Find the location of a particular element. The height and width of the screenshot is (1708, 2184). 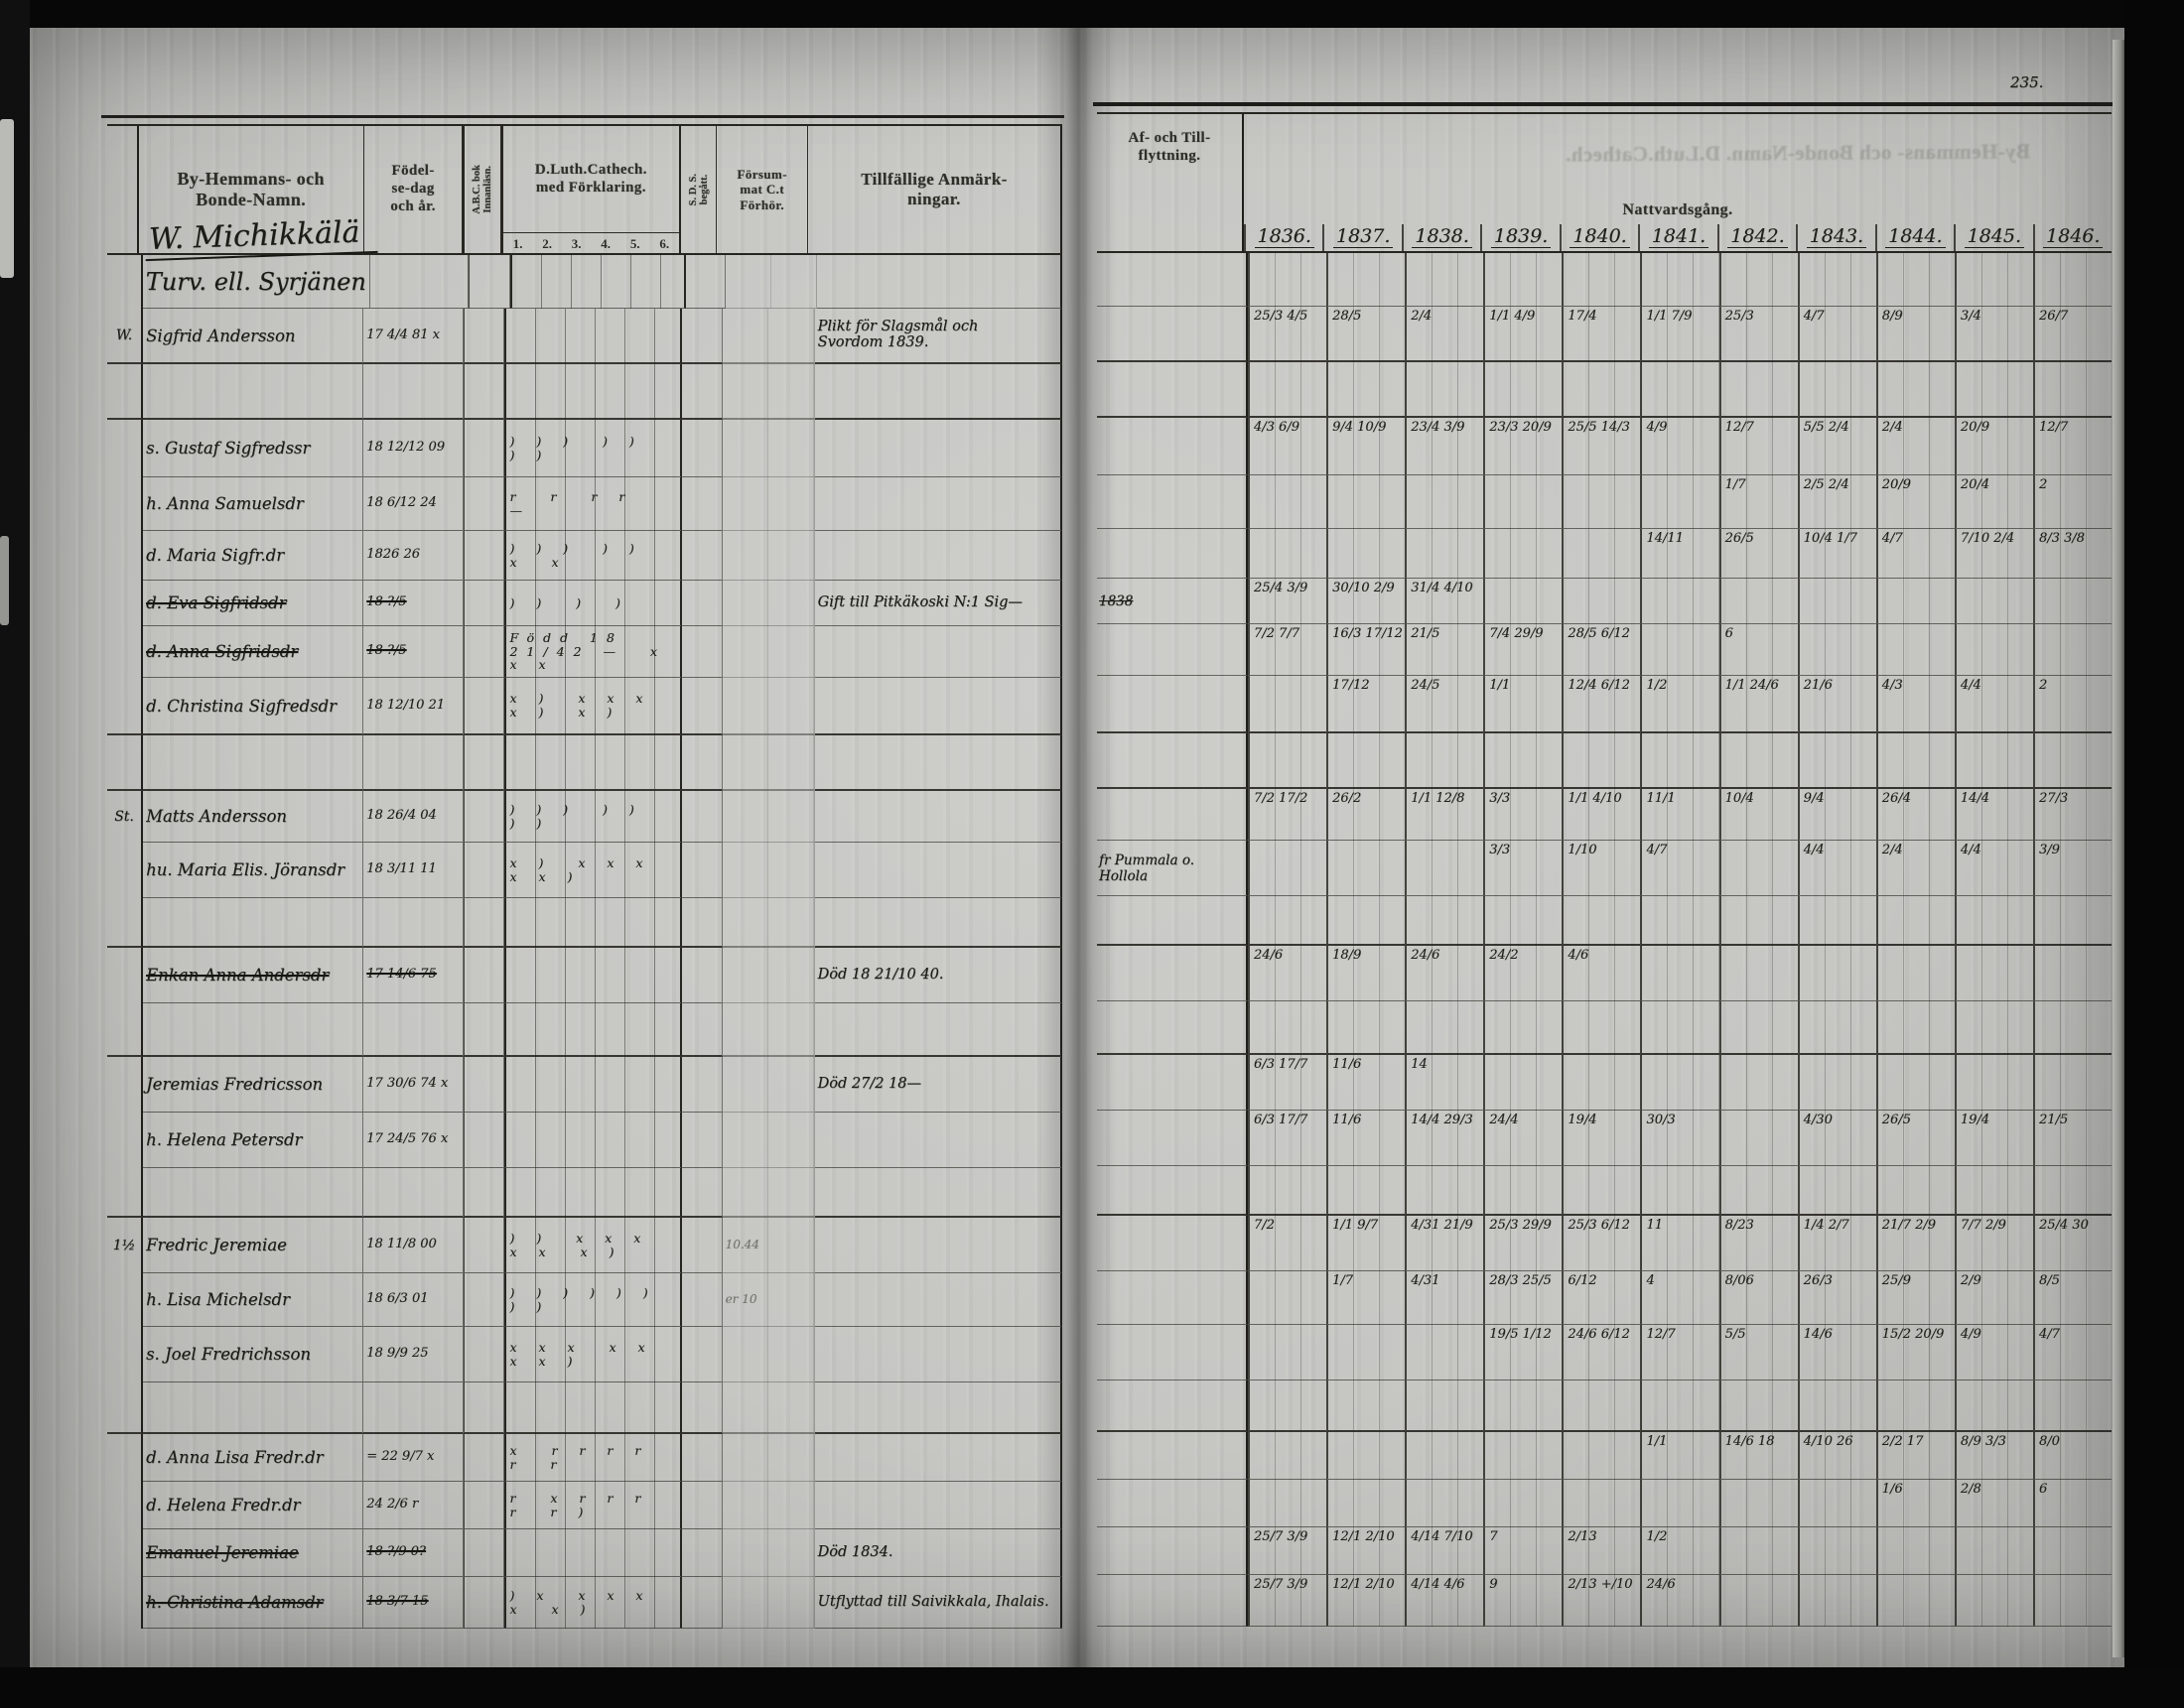

birthdate-value: 18 11/8 00 is located at coordinates (401, 1245).